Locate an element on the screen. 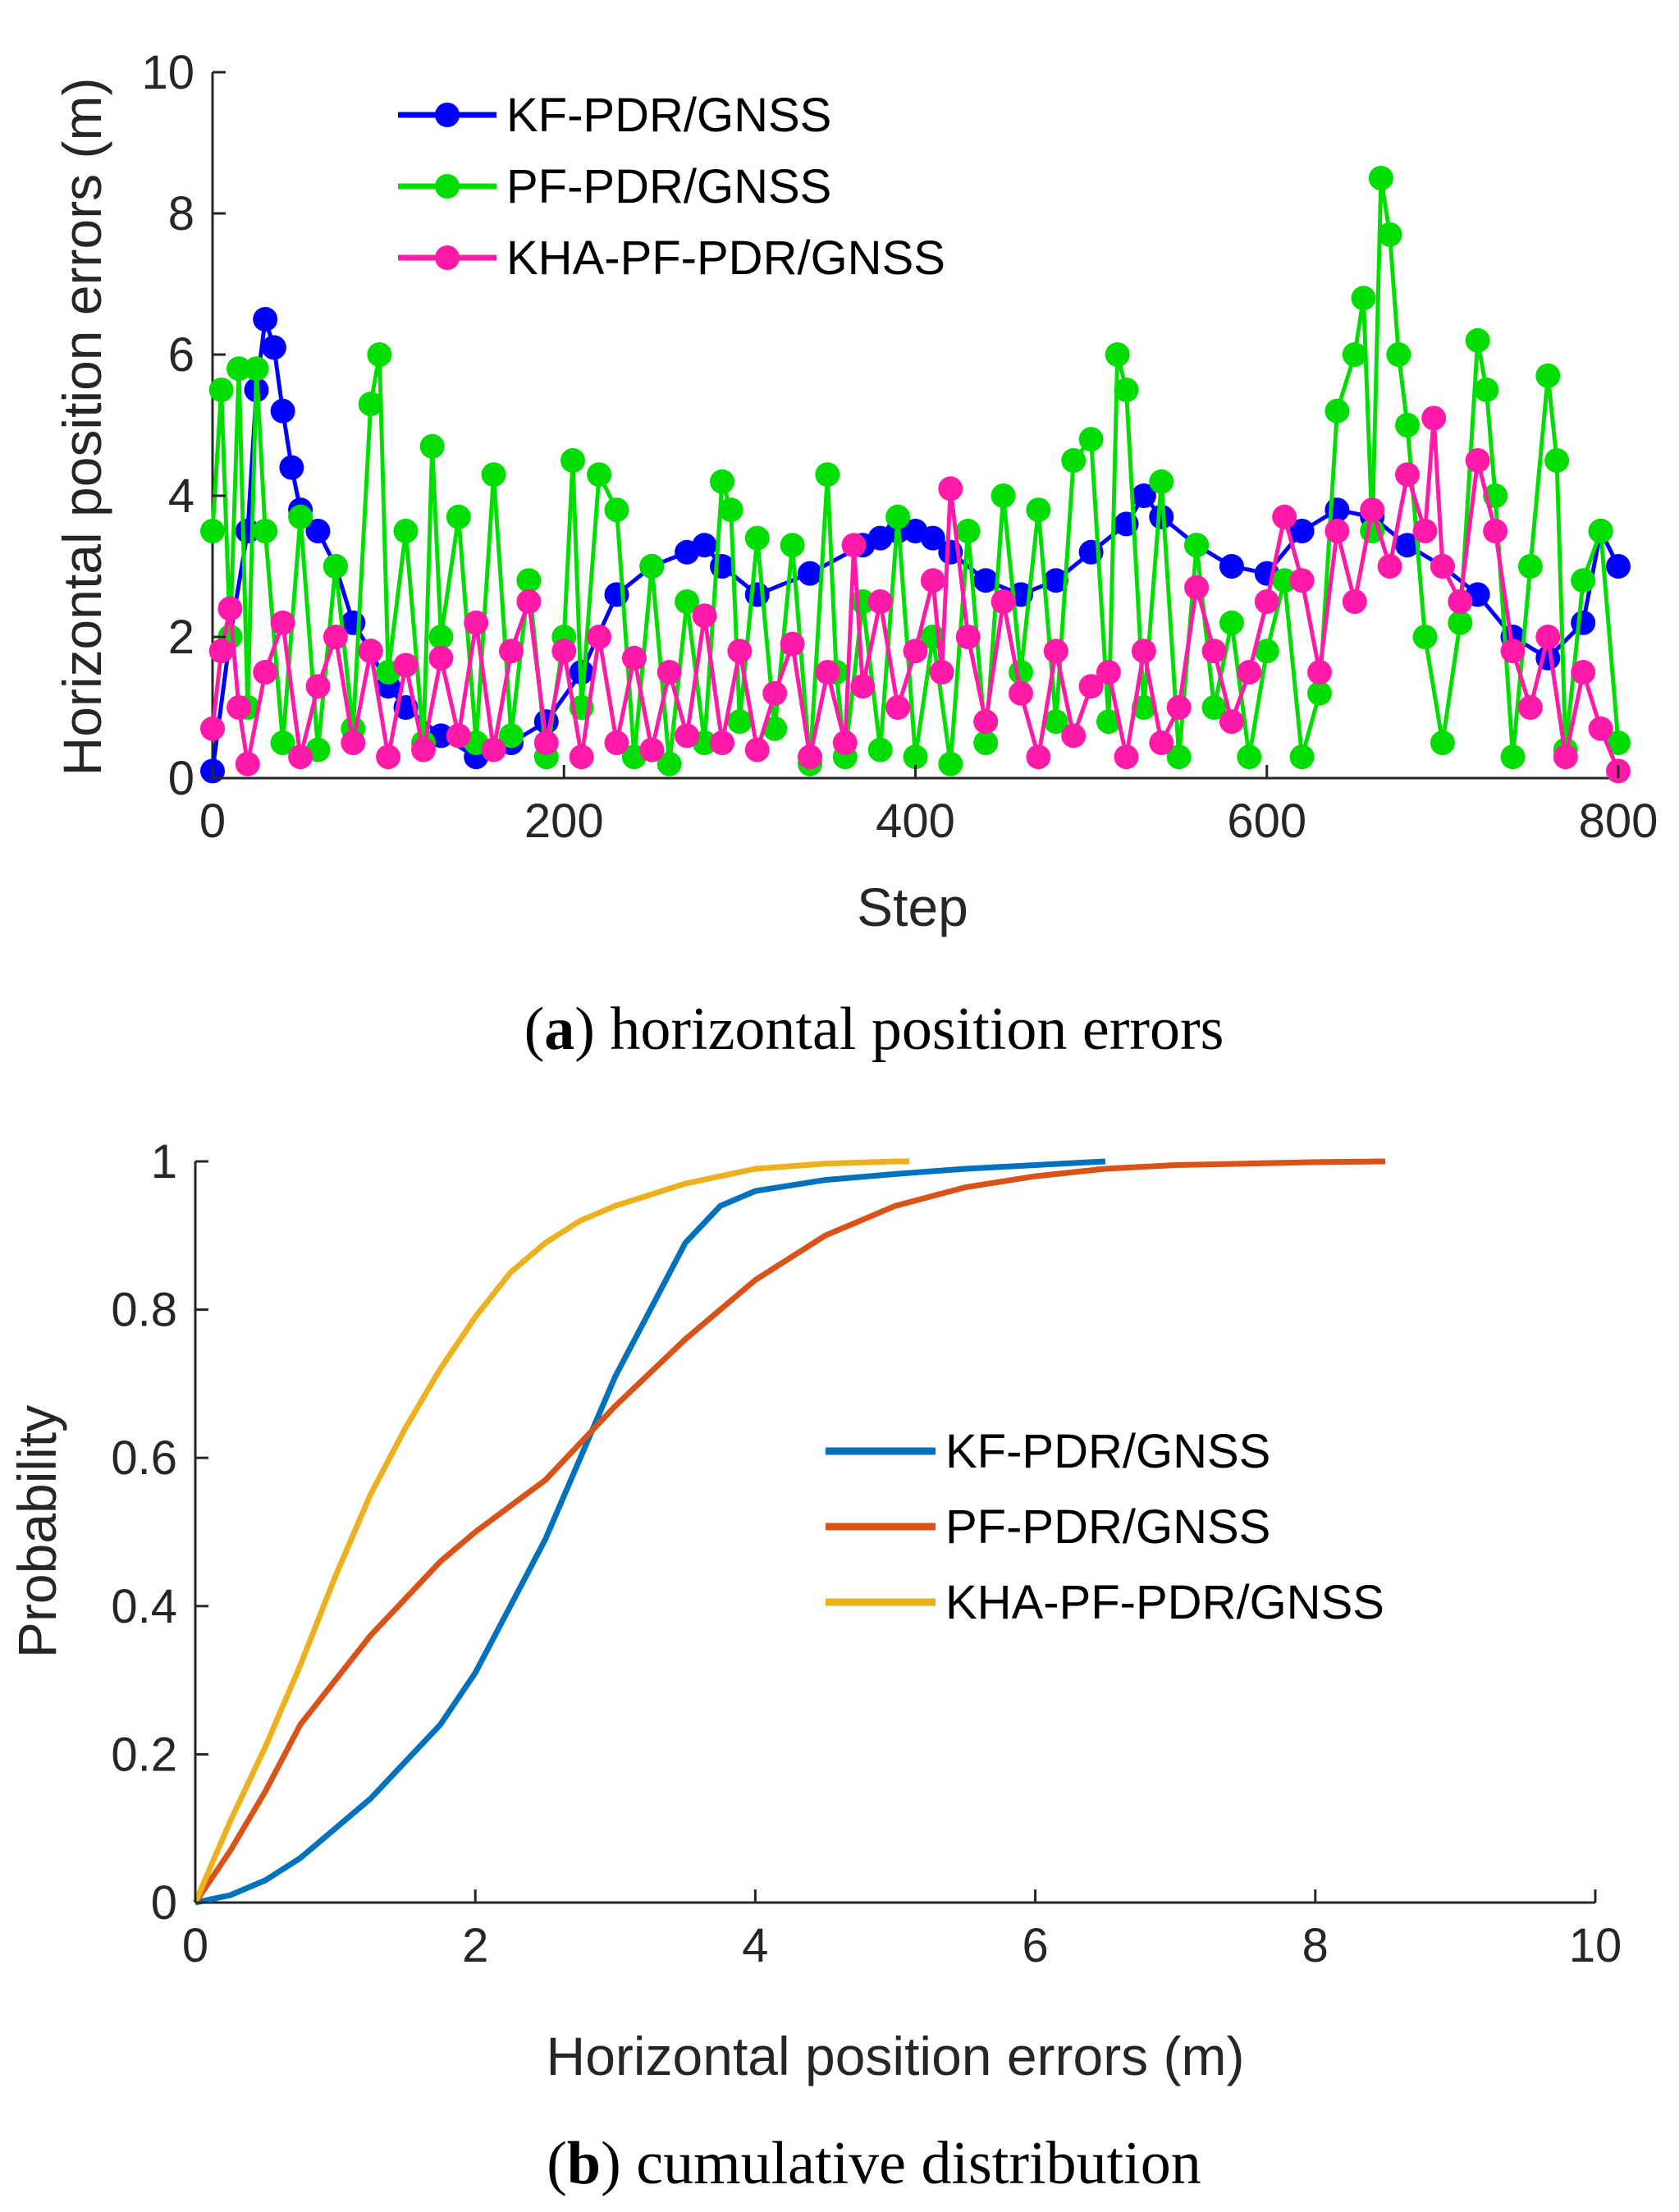  panel-b-ytick-label: 1 is located at coordinates (164, 1161).